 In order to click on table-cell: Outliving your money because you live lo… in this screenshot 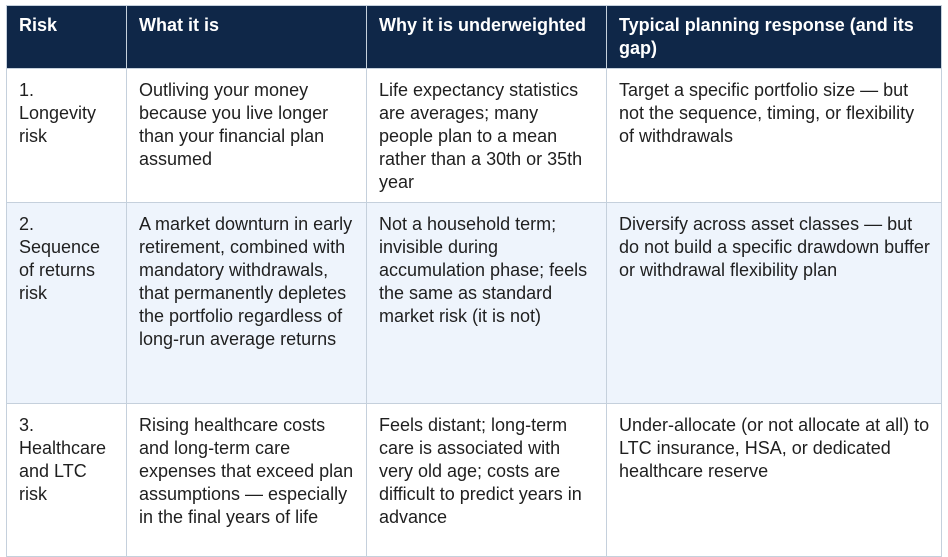, I will do `click(246, 135)`.